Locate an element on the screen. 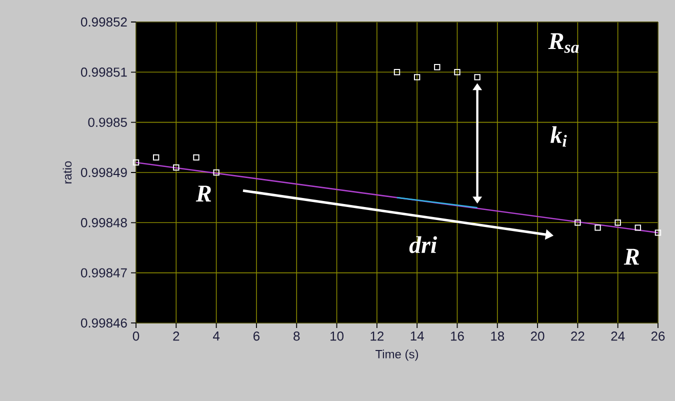  x-tick-label: 2 is located at coordinates (176, 336).